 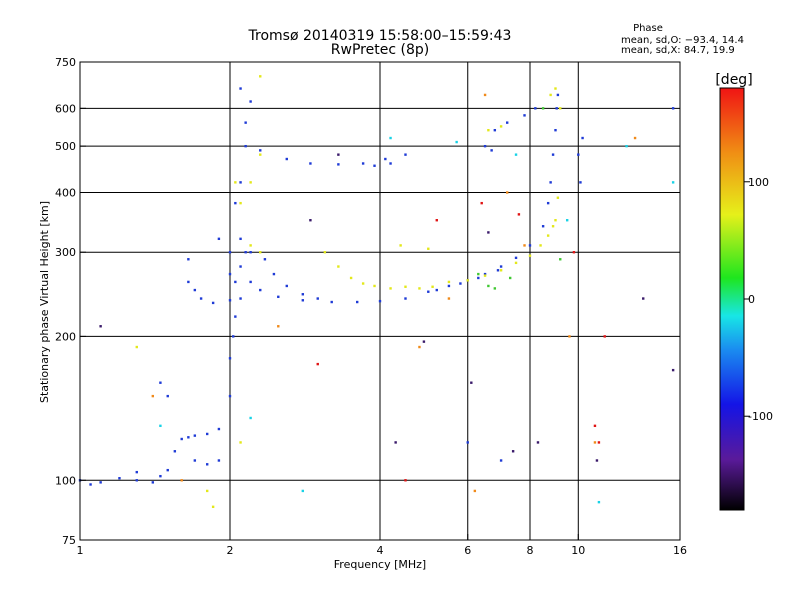 I want to click on x-tick-label: 6, so click(x=467, y=550).